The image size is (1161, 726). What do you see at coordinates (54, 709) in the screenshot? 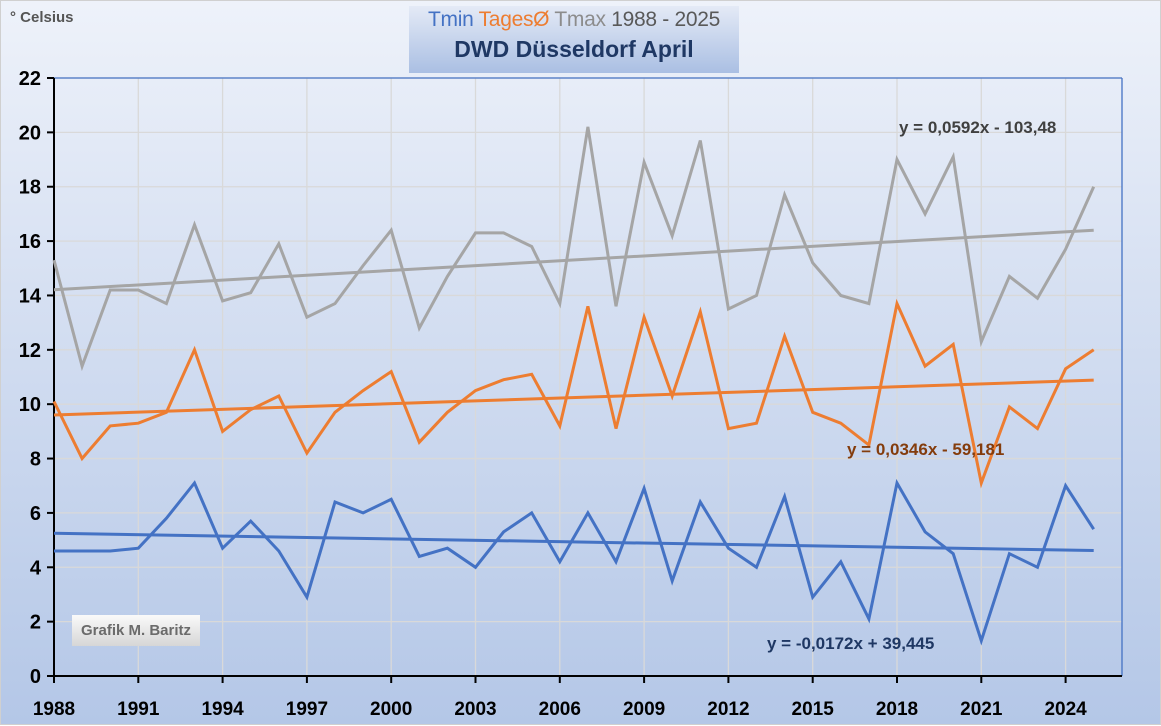
I see `x-tick-label: 1988` at bounding box center [54, 709].